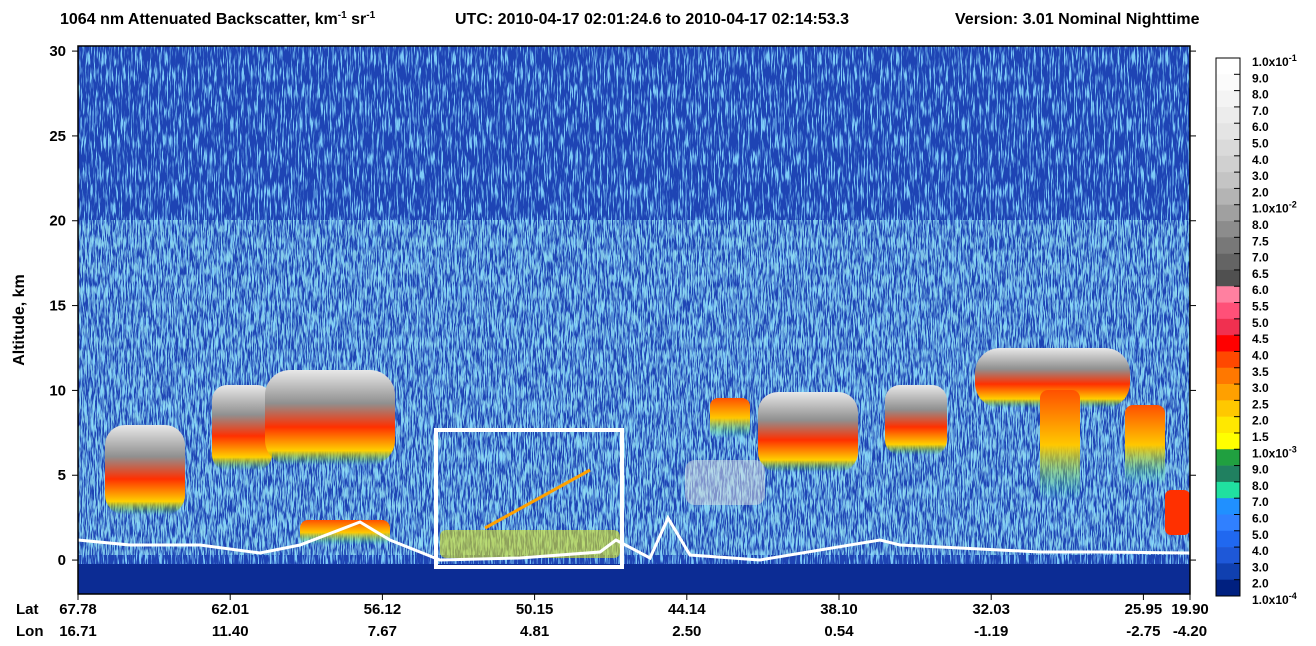 This screenshot has height=646, width=1316. I want to click on y-tick-label: 20, so click(57, 221).